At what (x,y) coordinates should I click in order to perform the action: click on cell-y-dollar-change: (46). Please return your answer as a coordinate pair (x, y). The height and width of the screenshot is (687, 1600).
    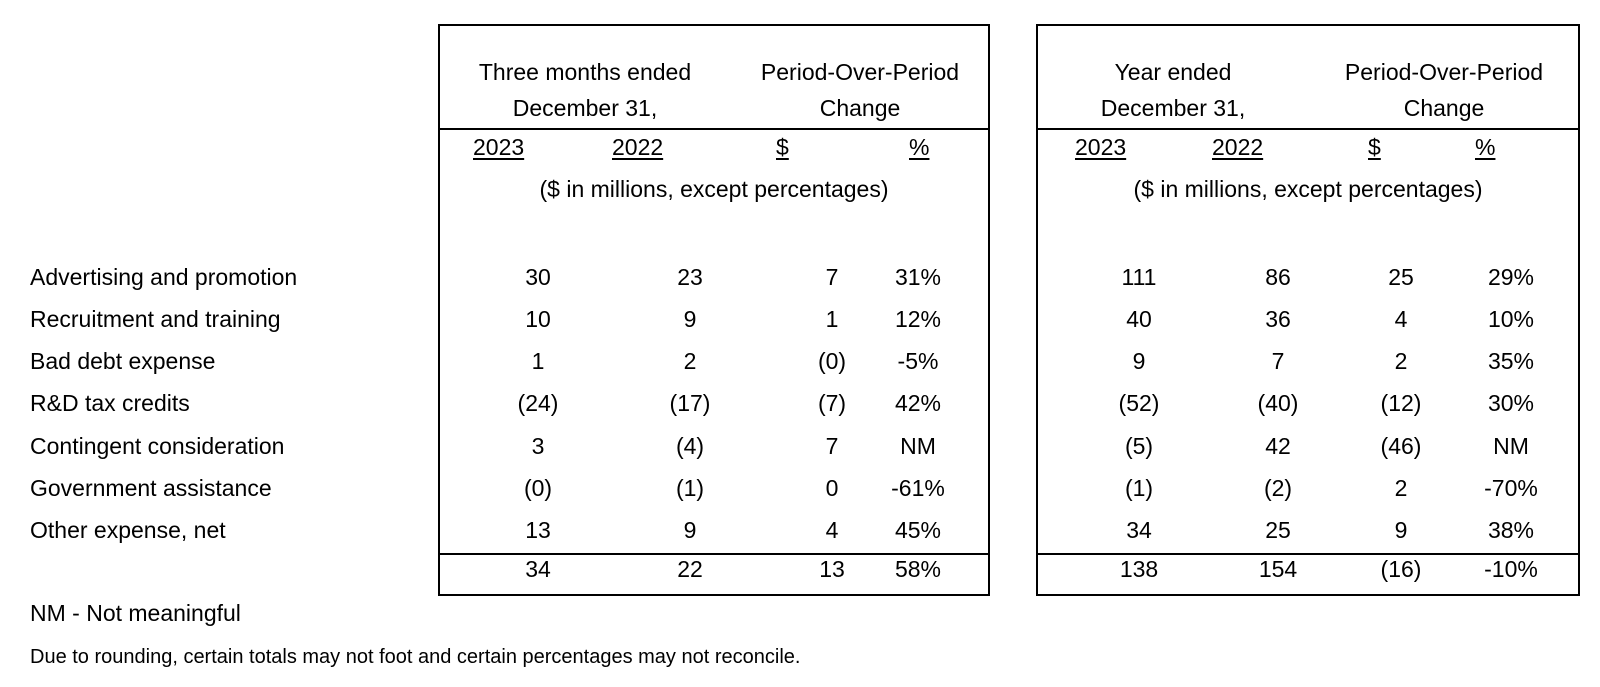
    Looking at the image, I should click on (1401, 446).